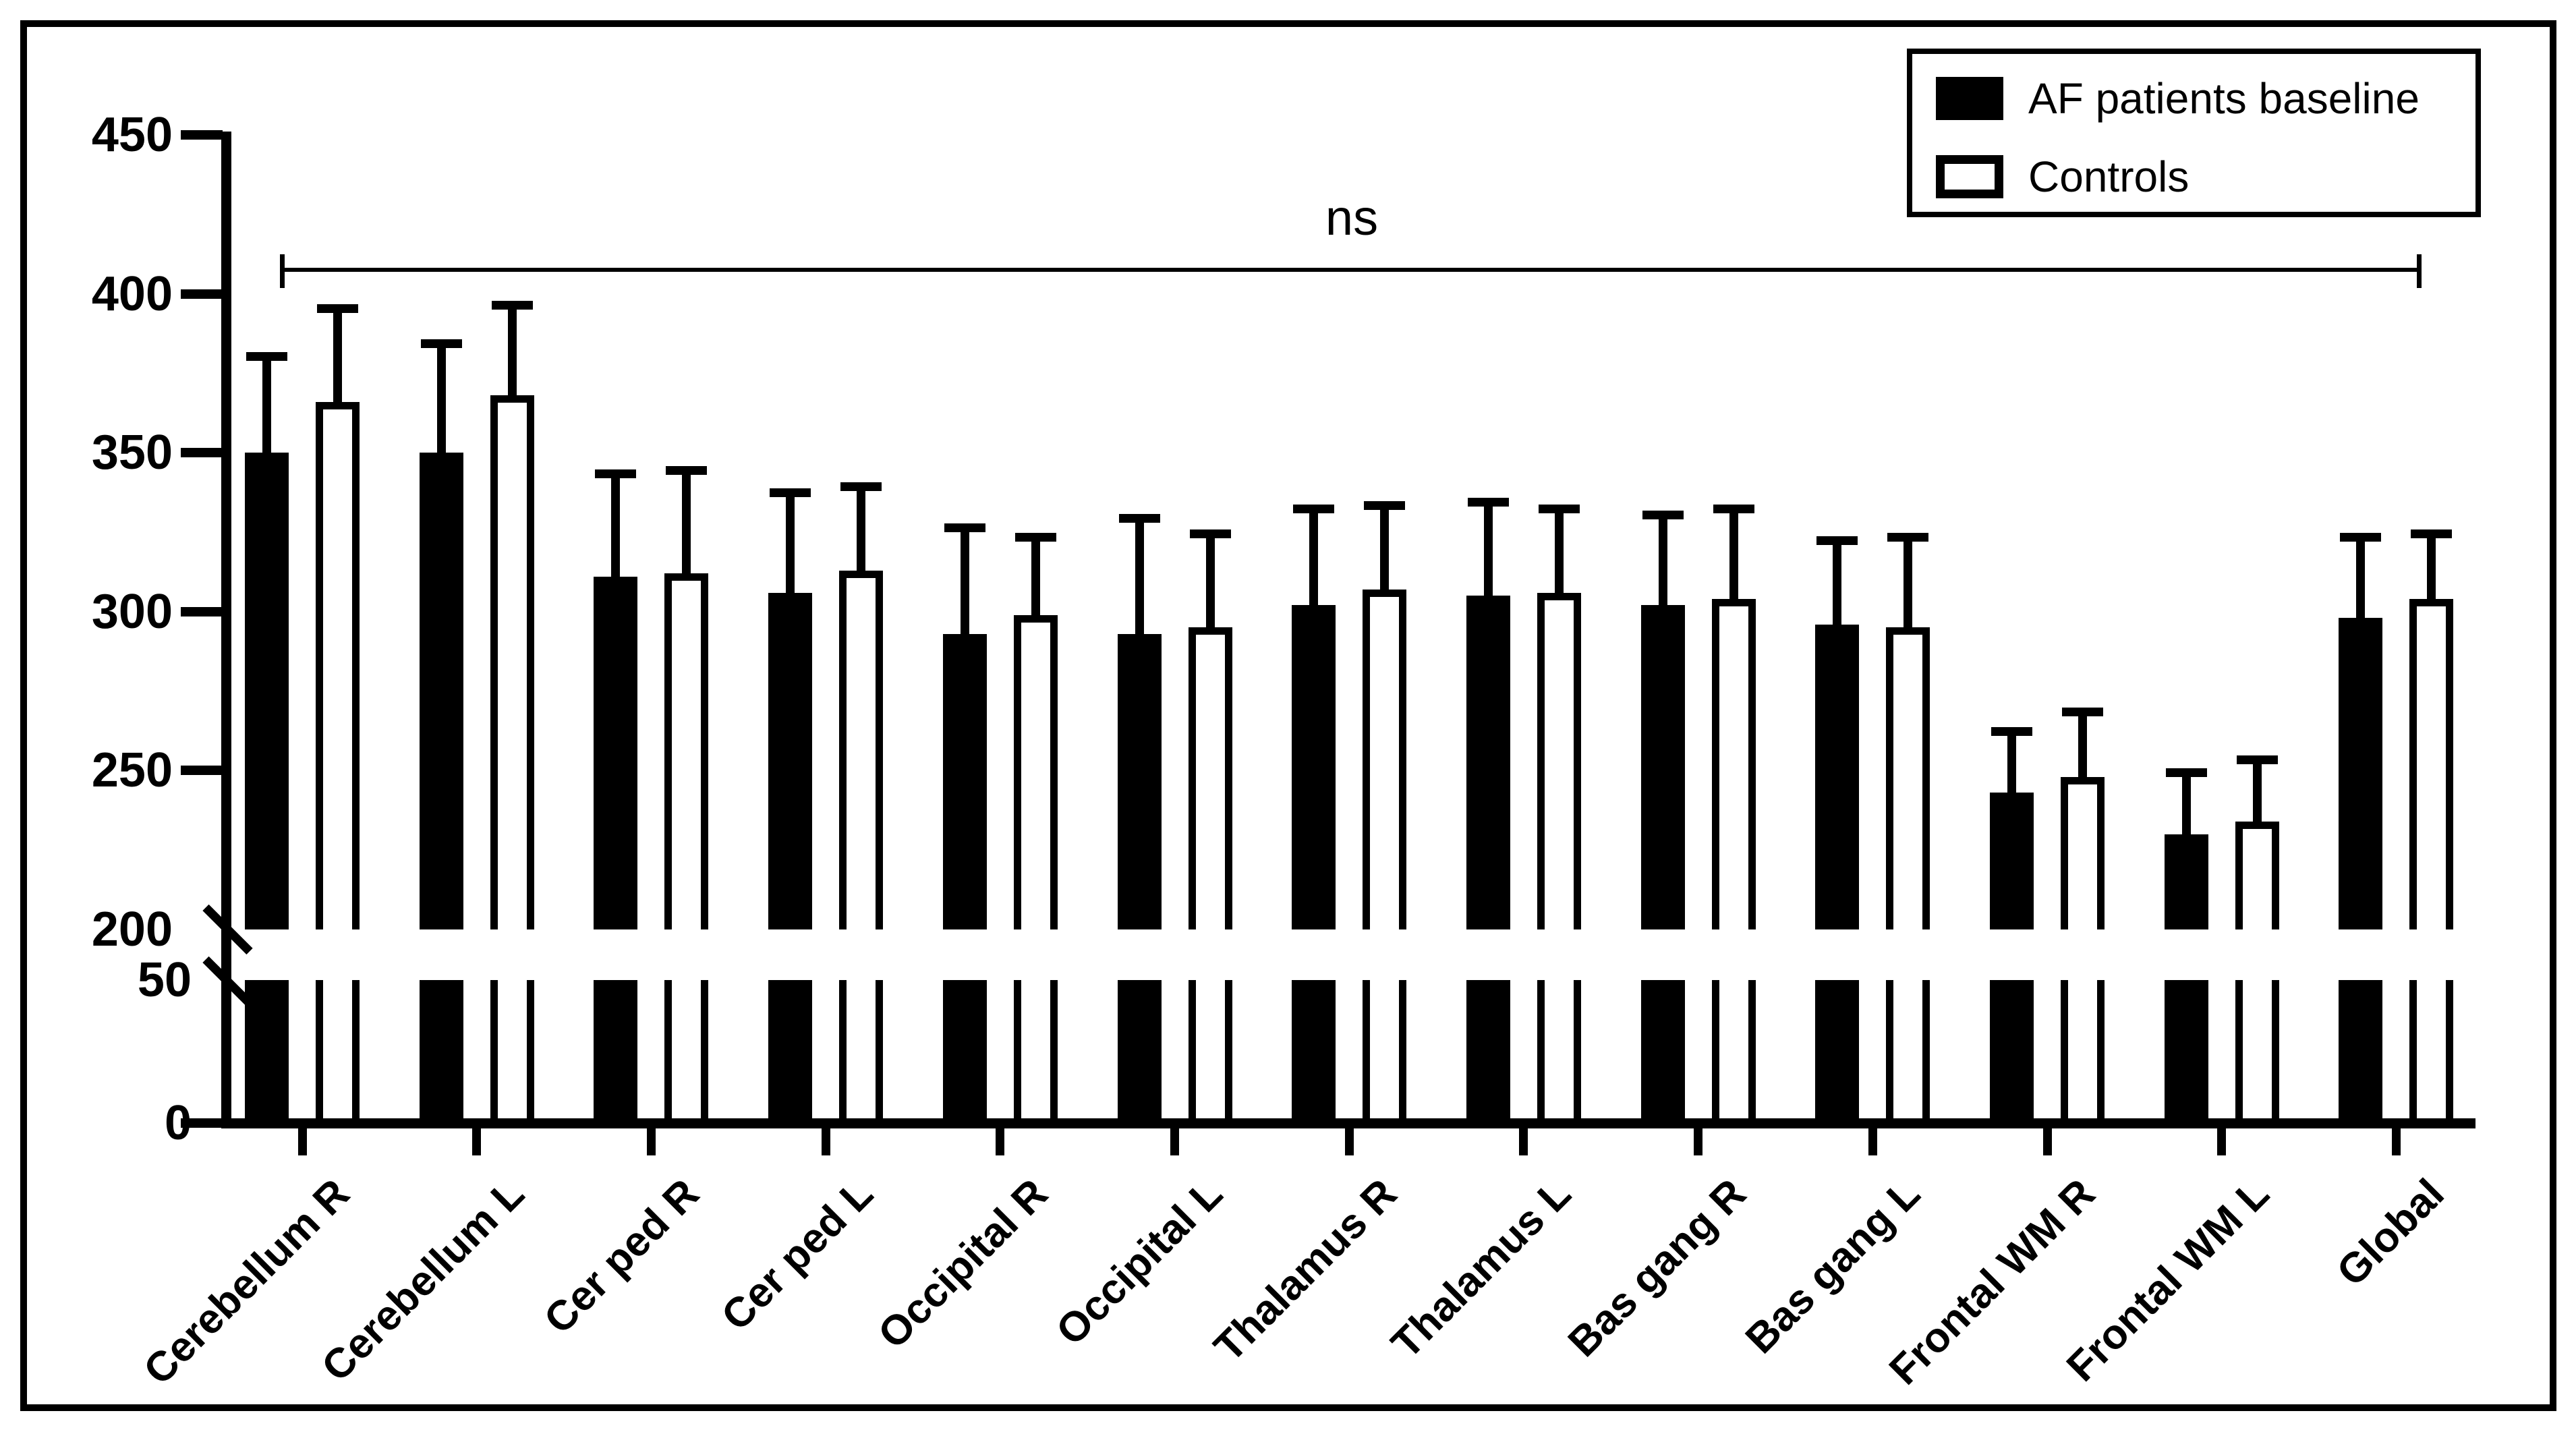  I want to click on x-tick-label: Bas gang L, so click(1833, 1267).